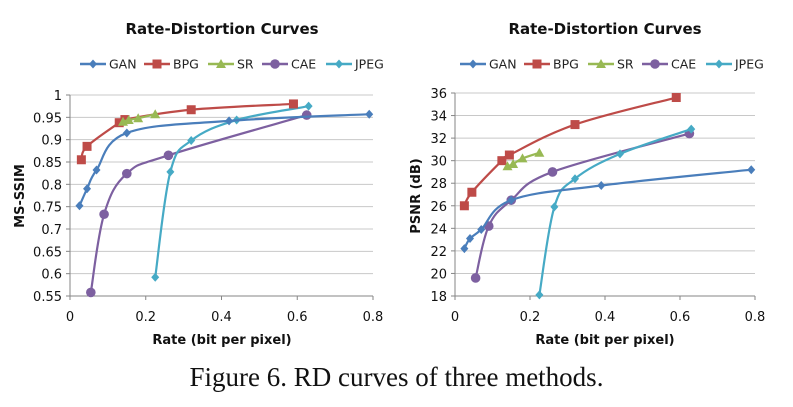 This screenshot has width=793, height=407. Describe the element at coordinates (488, 64) in the screenshot. I see `legend-item-gan: GAN` at that location.